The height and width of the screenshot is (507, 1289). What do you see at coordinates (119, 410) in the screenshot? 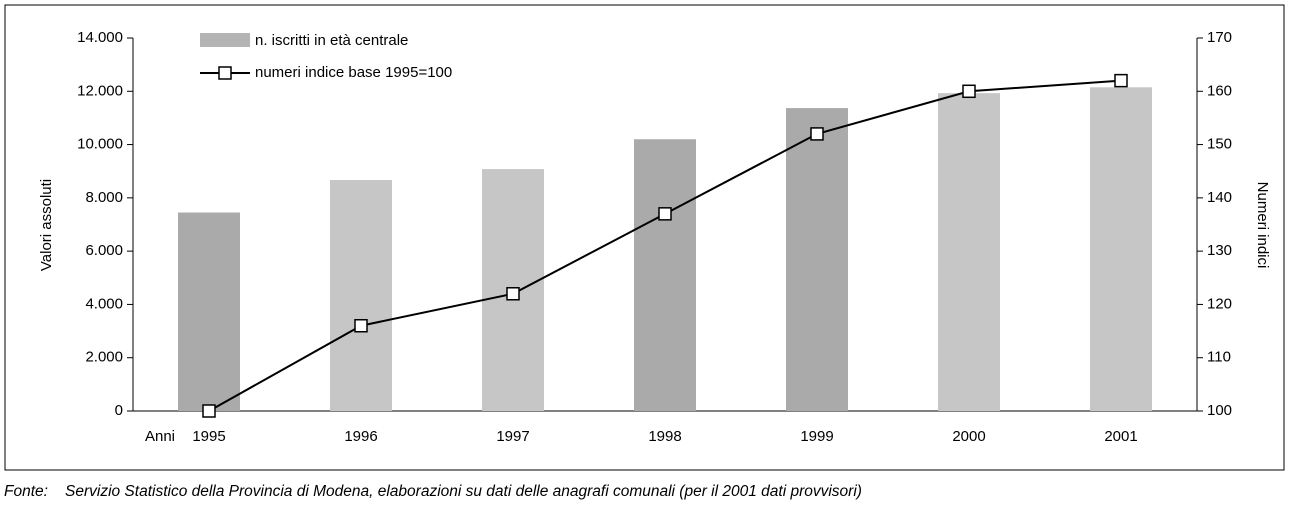
I see `y-tick-label: 0` at bounding box center [119, 410].